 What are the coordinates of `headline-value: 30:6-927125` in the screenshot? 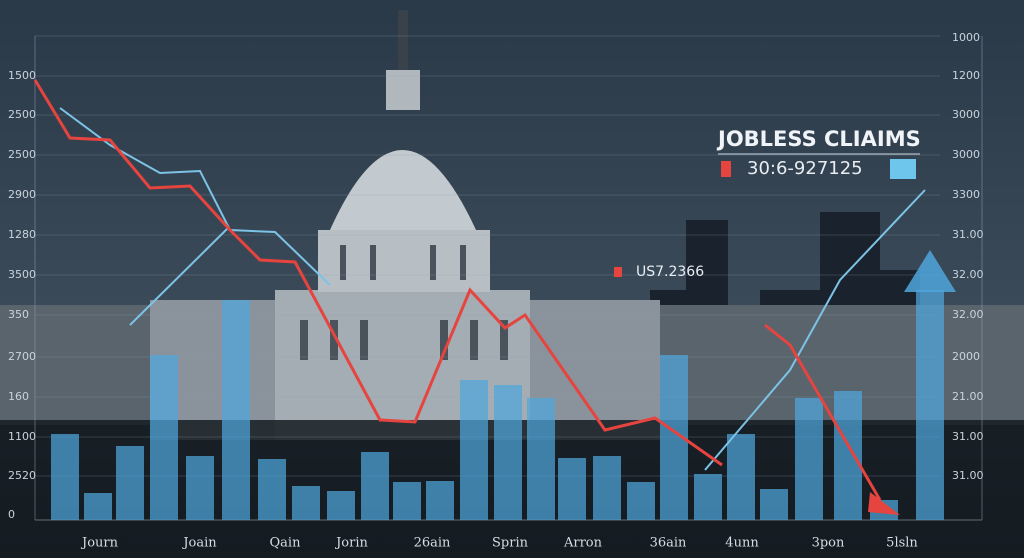 It's located at (805, 168).